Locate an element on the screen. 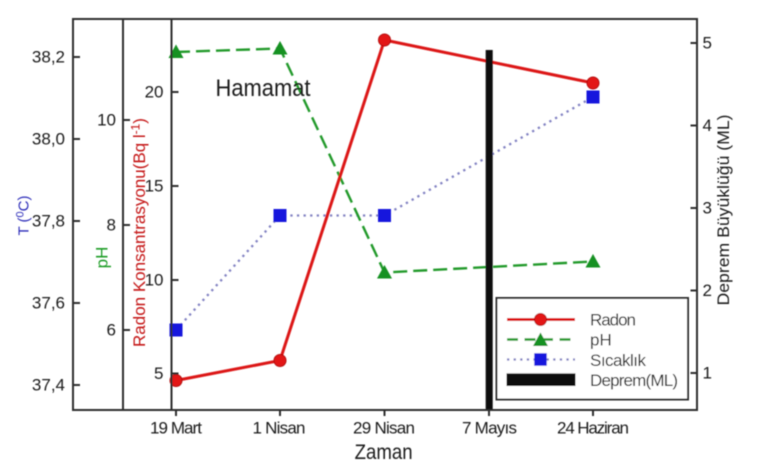 This screenshot has width=770, height=469. svg-text: 37,4 is located at coordinates (48, 385).